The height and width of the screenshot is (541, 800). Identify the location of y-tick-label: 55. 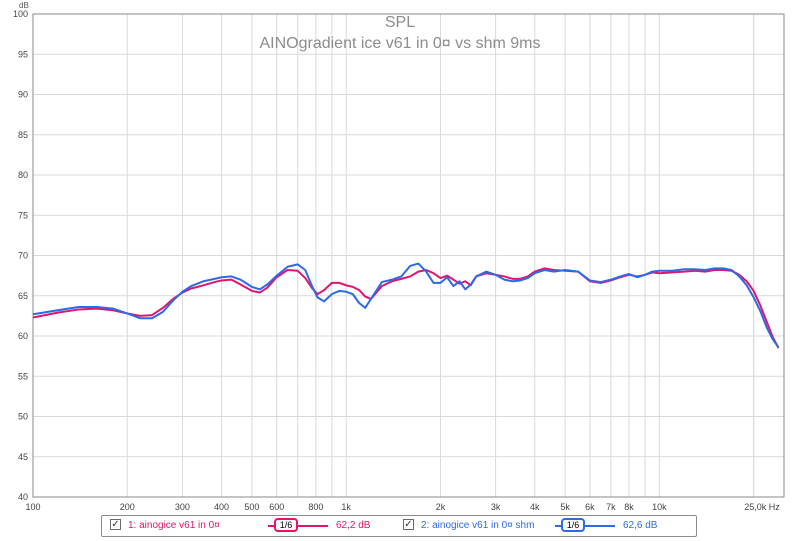
(23, 376).